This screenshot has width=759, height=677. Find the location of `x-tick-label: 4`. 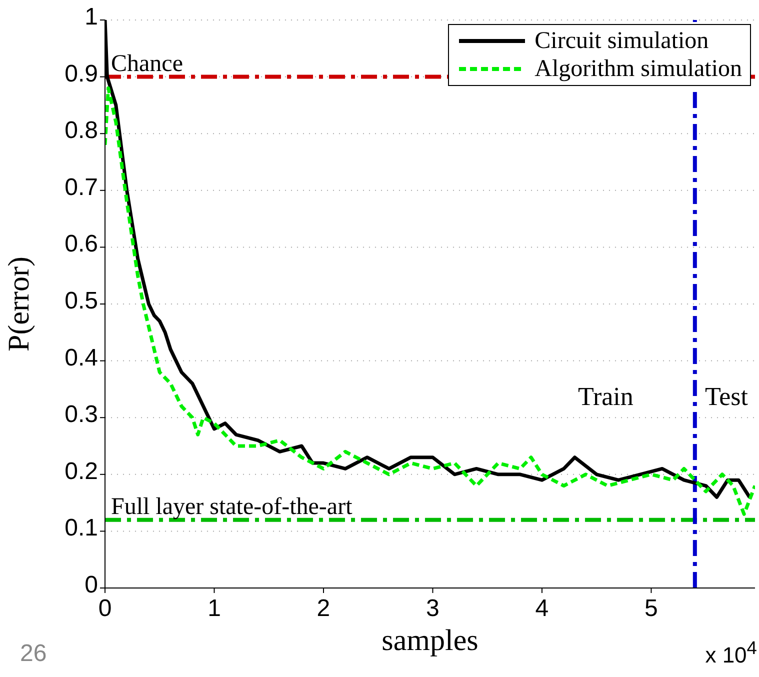

x-tick-label: 4 is located at coordinates (542, 608).